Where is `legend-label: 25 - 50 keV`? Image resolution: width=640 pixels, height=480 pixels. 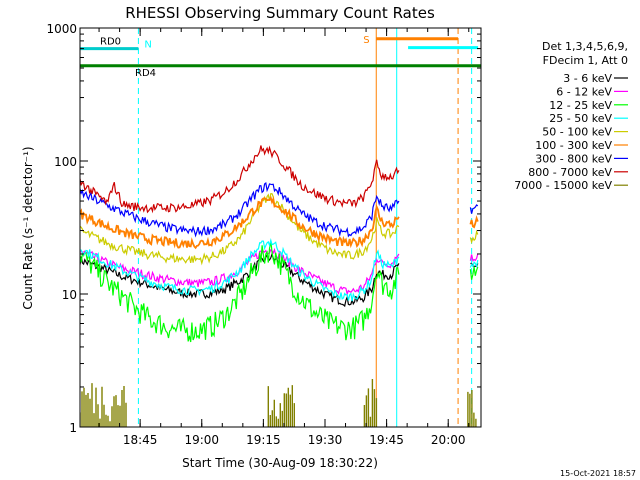
legend-label: 25 - 50 keV is located at coordinates (580, 118).